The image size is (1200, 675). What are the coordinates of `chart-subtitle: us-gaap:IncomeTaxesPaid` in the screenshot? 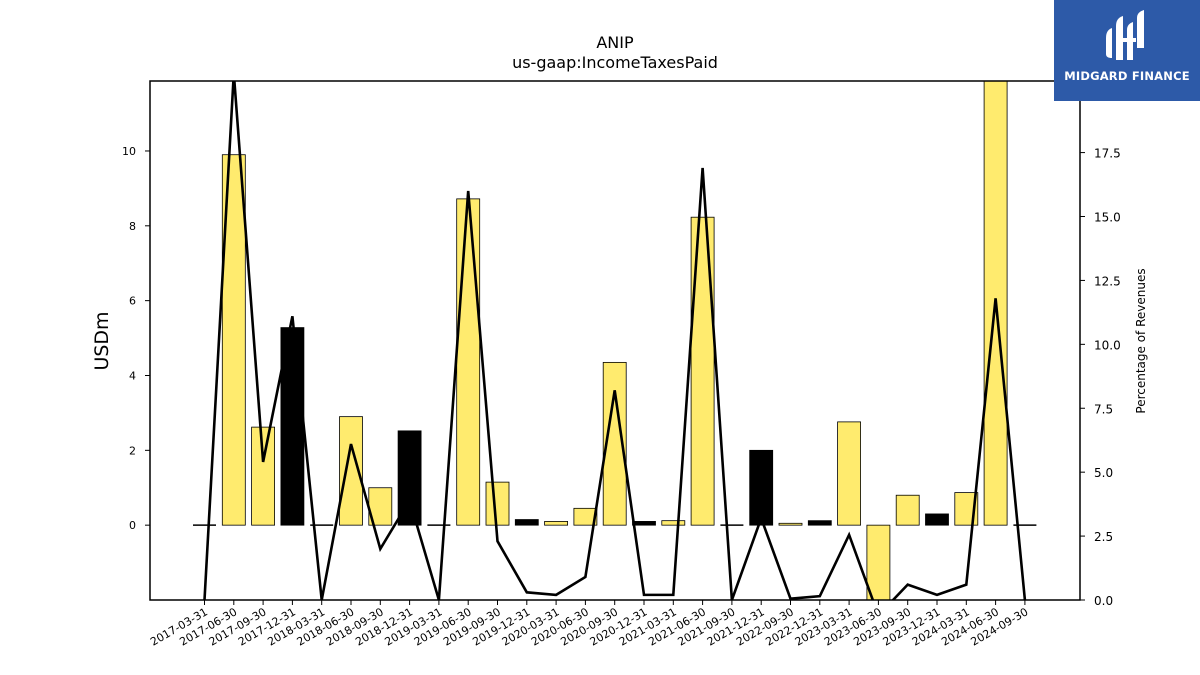 It's located at (615, 62).